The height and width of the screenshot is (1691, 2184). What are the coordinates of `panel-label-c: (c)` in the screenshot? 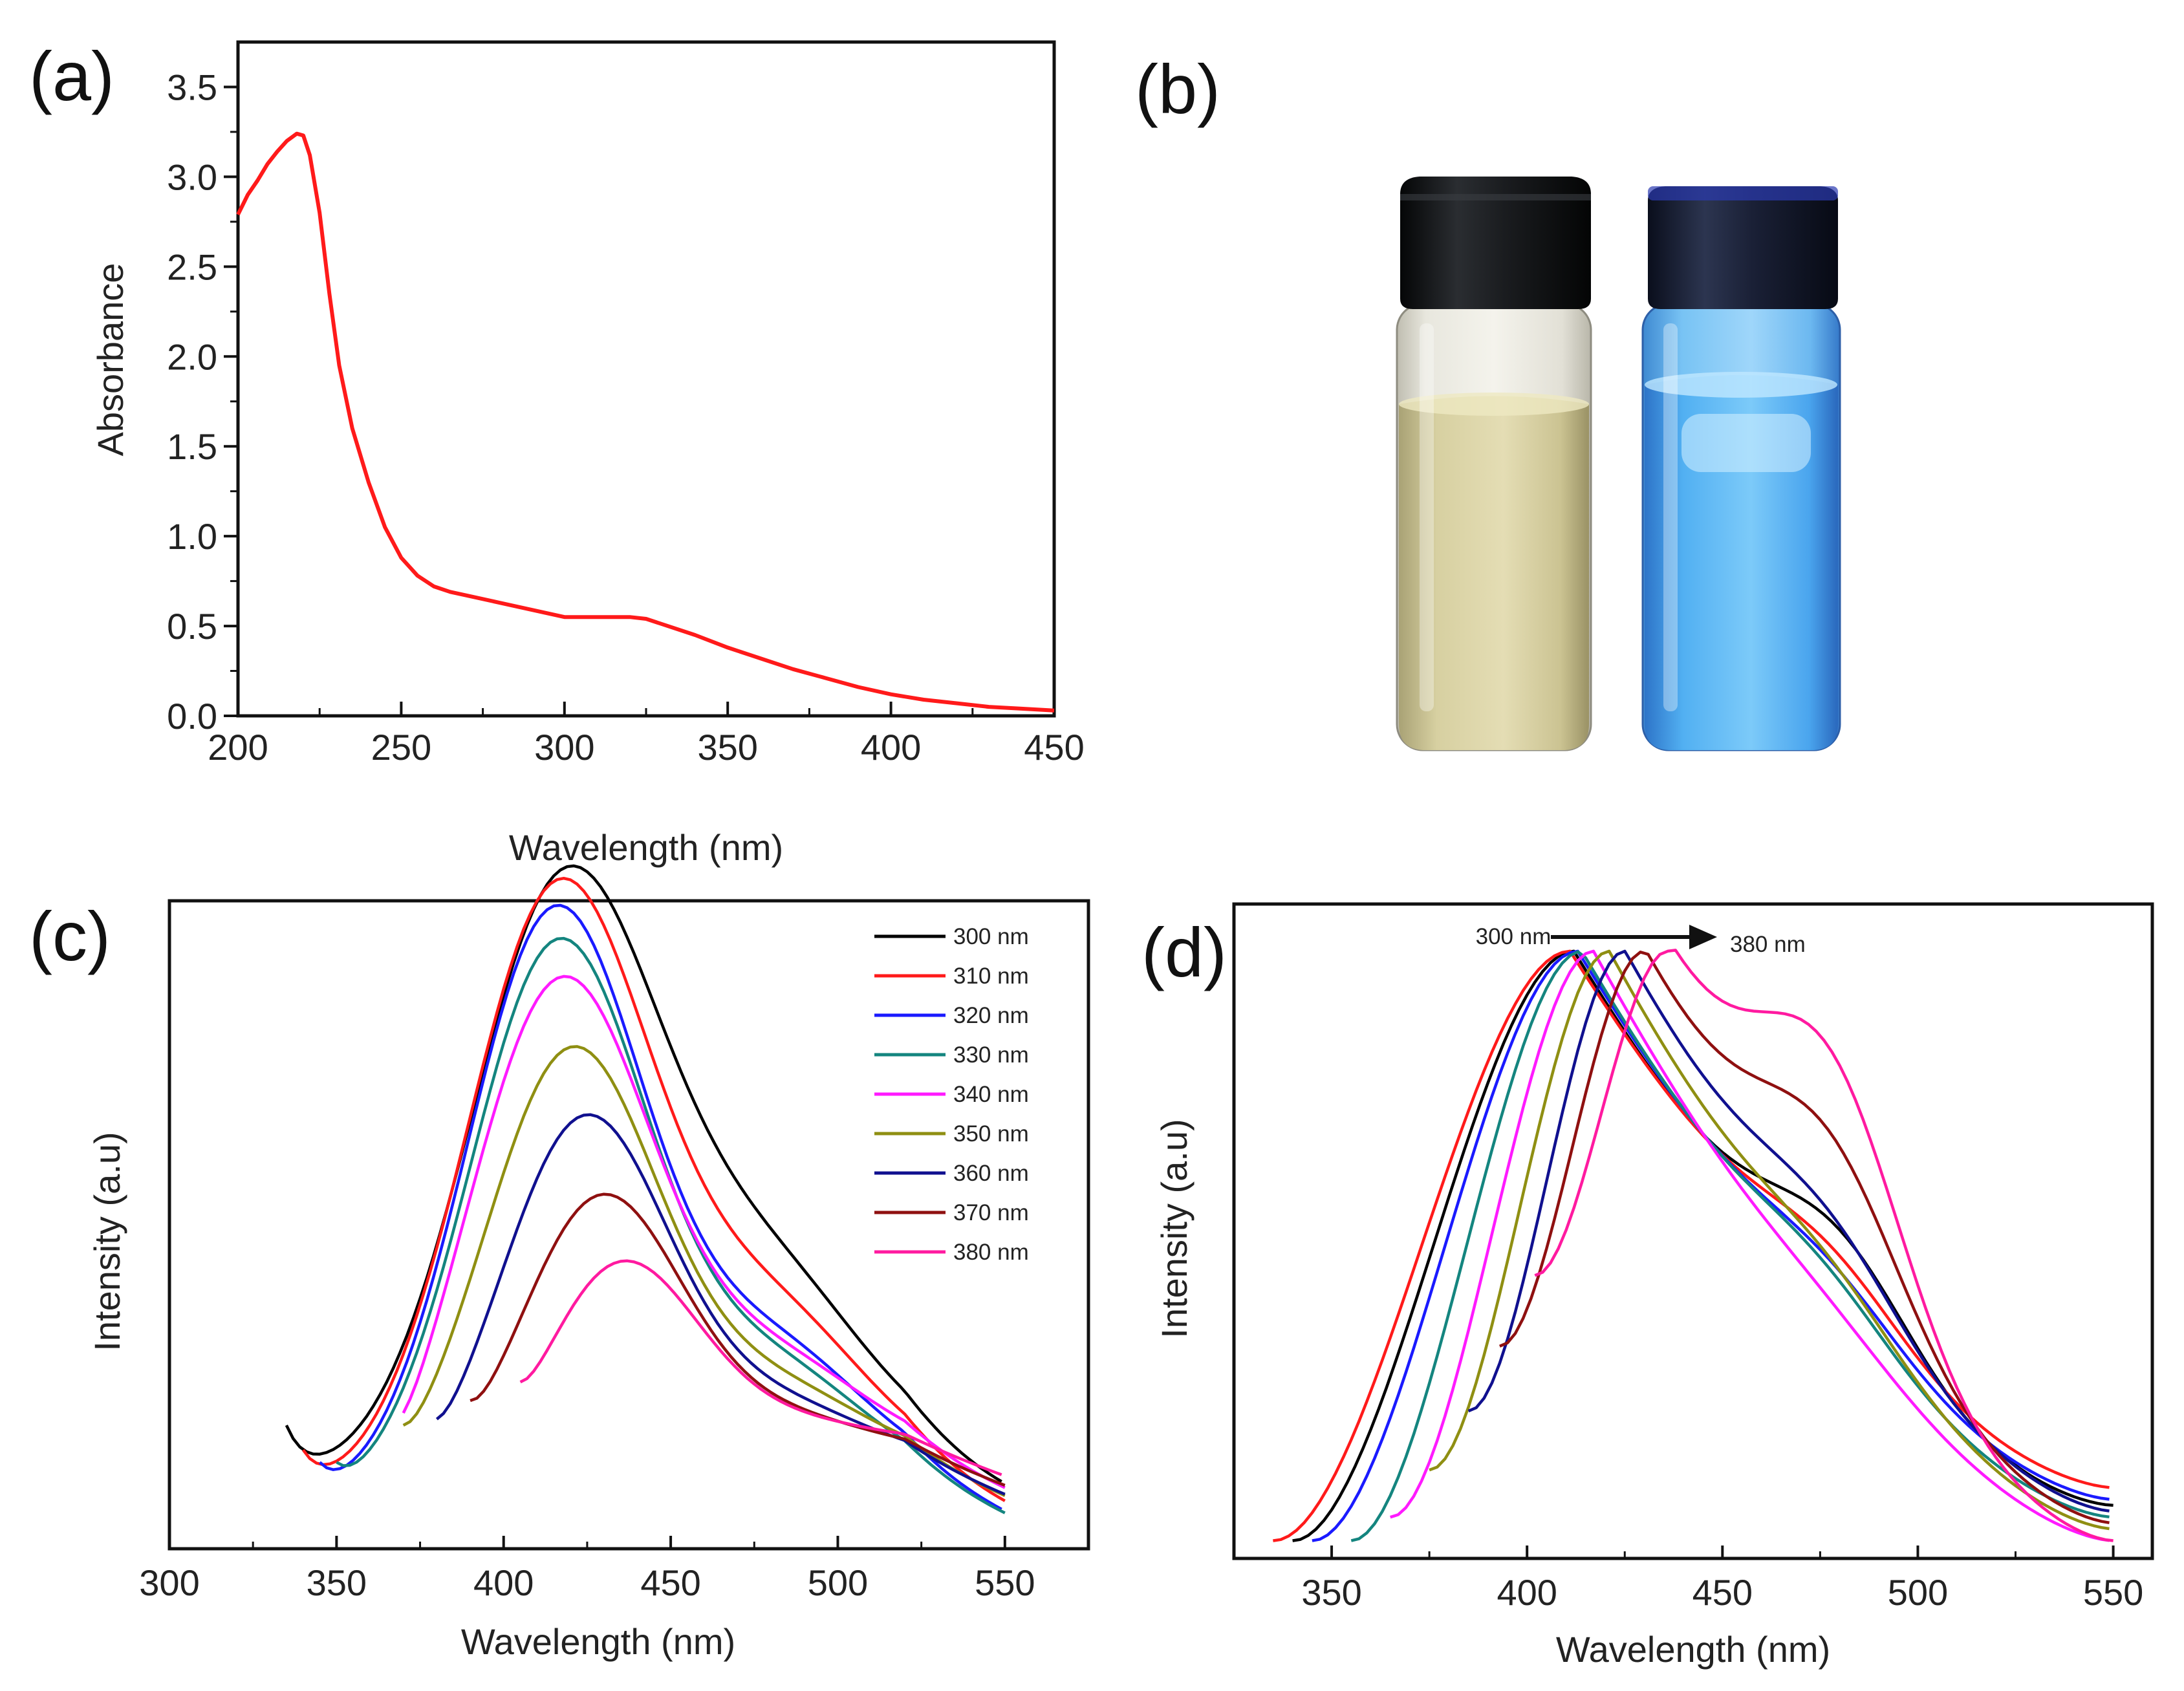 It's located at (70, 936).